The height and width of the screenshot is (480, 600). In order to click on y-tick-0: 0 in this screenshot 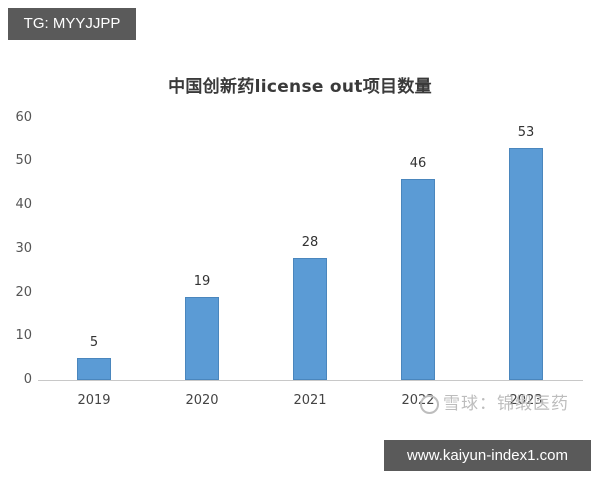, I will do `click(27, 379)`.